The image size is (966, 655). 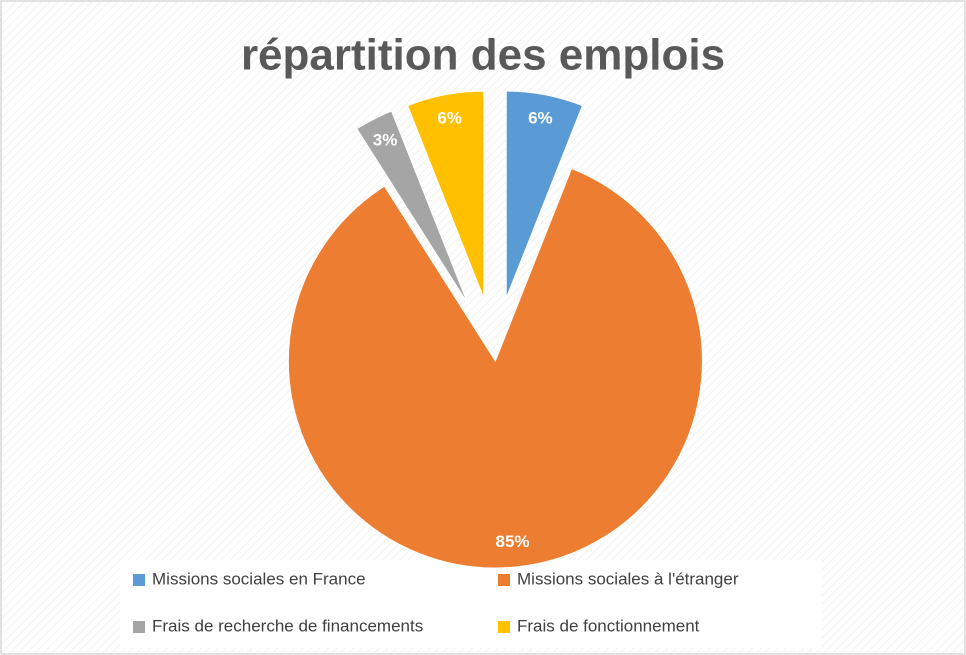 What do you see at coordinates (287, 625) in the screenshot?
I see `legend-label: Frais de recherche de financements` at bounding box center [287, 625].